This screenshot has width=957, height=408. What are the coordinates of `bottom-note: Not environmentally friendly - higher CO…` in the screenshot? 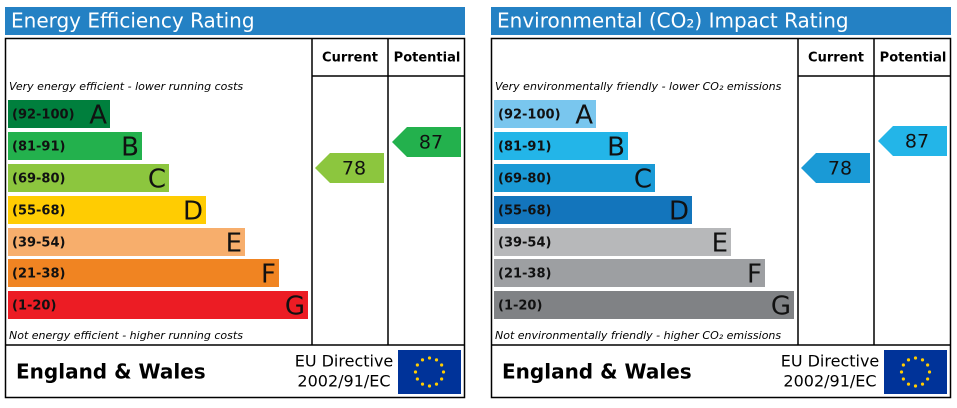 It's located at (638, 335).